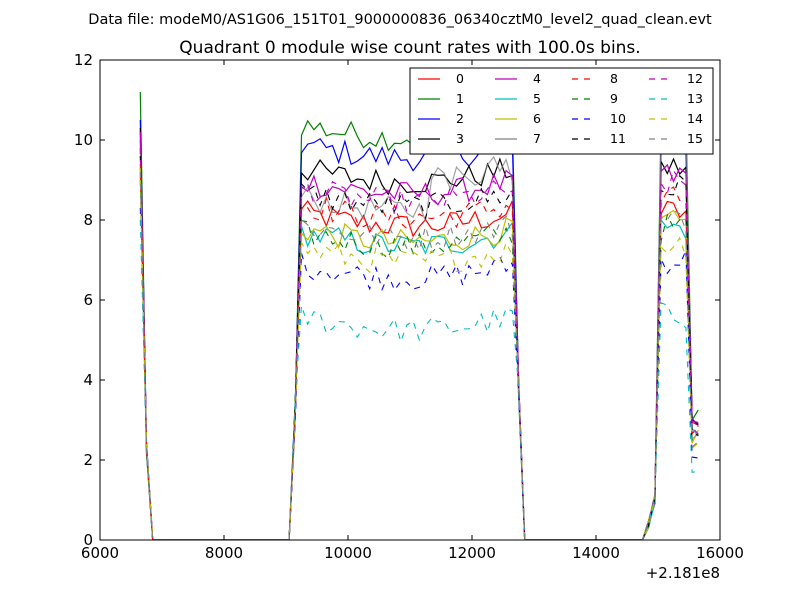 Image resolution: width=800 pixels, height=600 pixels. What do you see at coordinates (460, 118) in the screenshot?
I see `legend-label-2: 2` at bounding box center [460, 118].